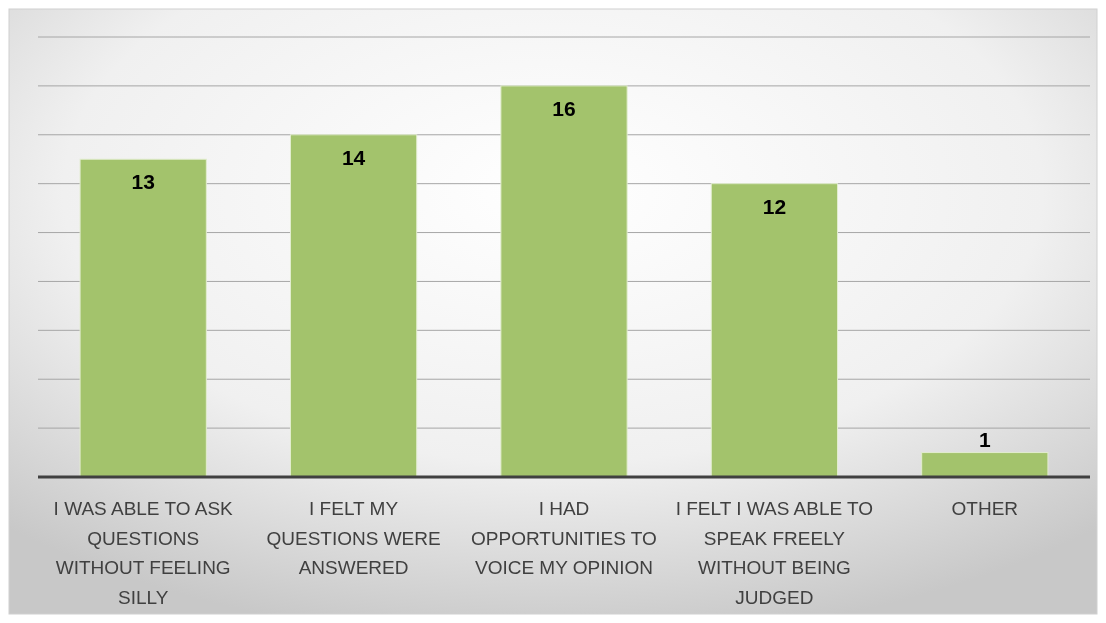 This screenshot has width=1106, height=623. I want to click on data-label: 12, so click(774, 206).